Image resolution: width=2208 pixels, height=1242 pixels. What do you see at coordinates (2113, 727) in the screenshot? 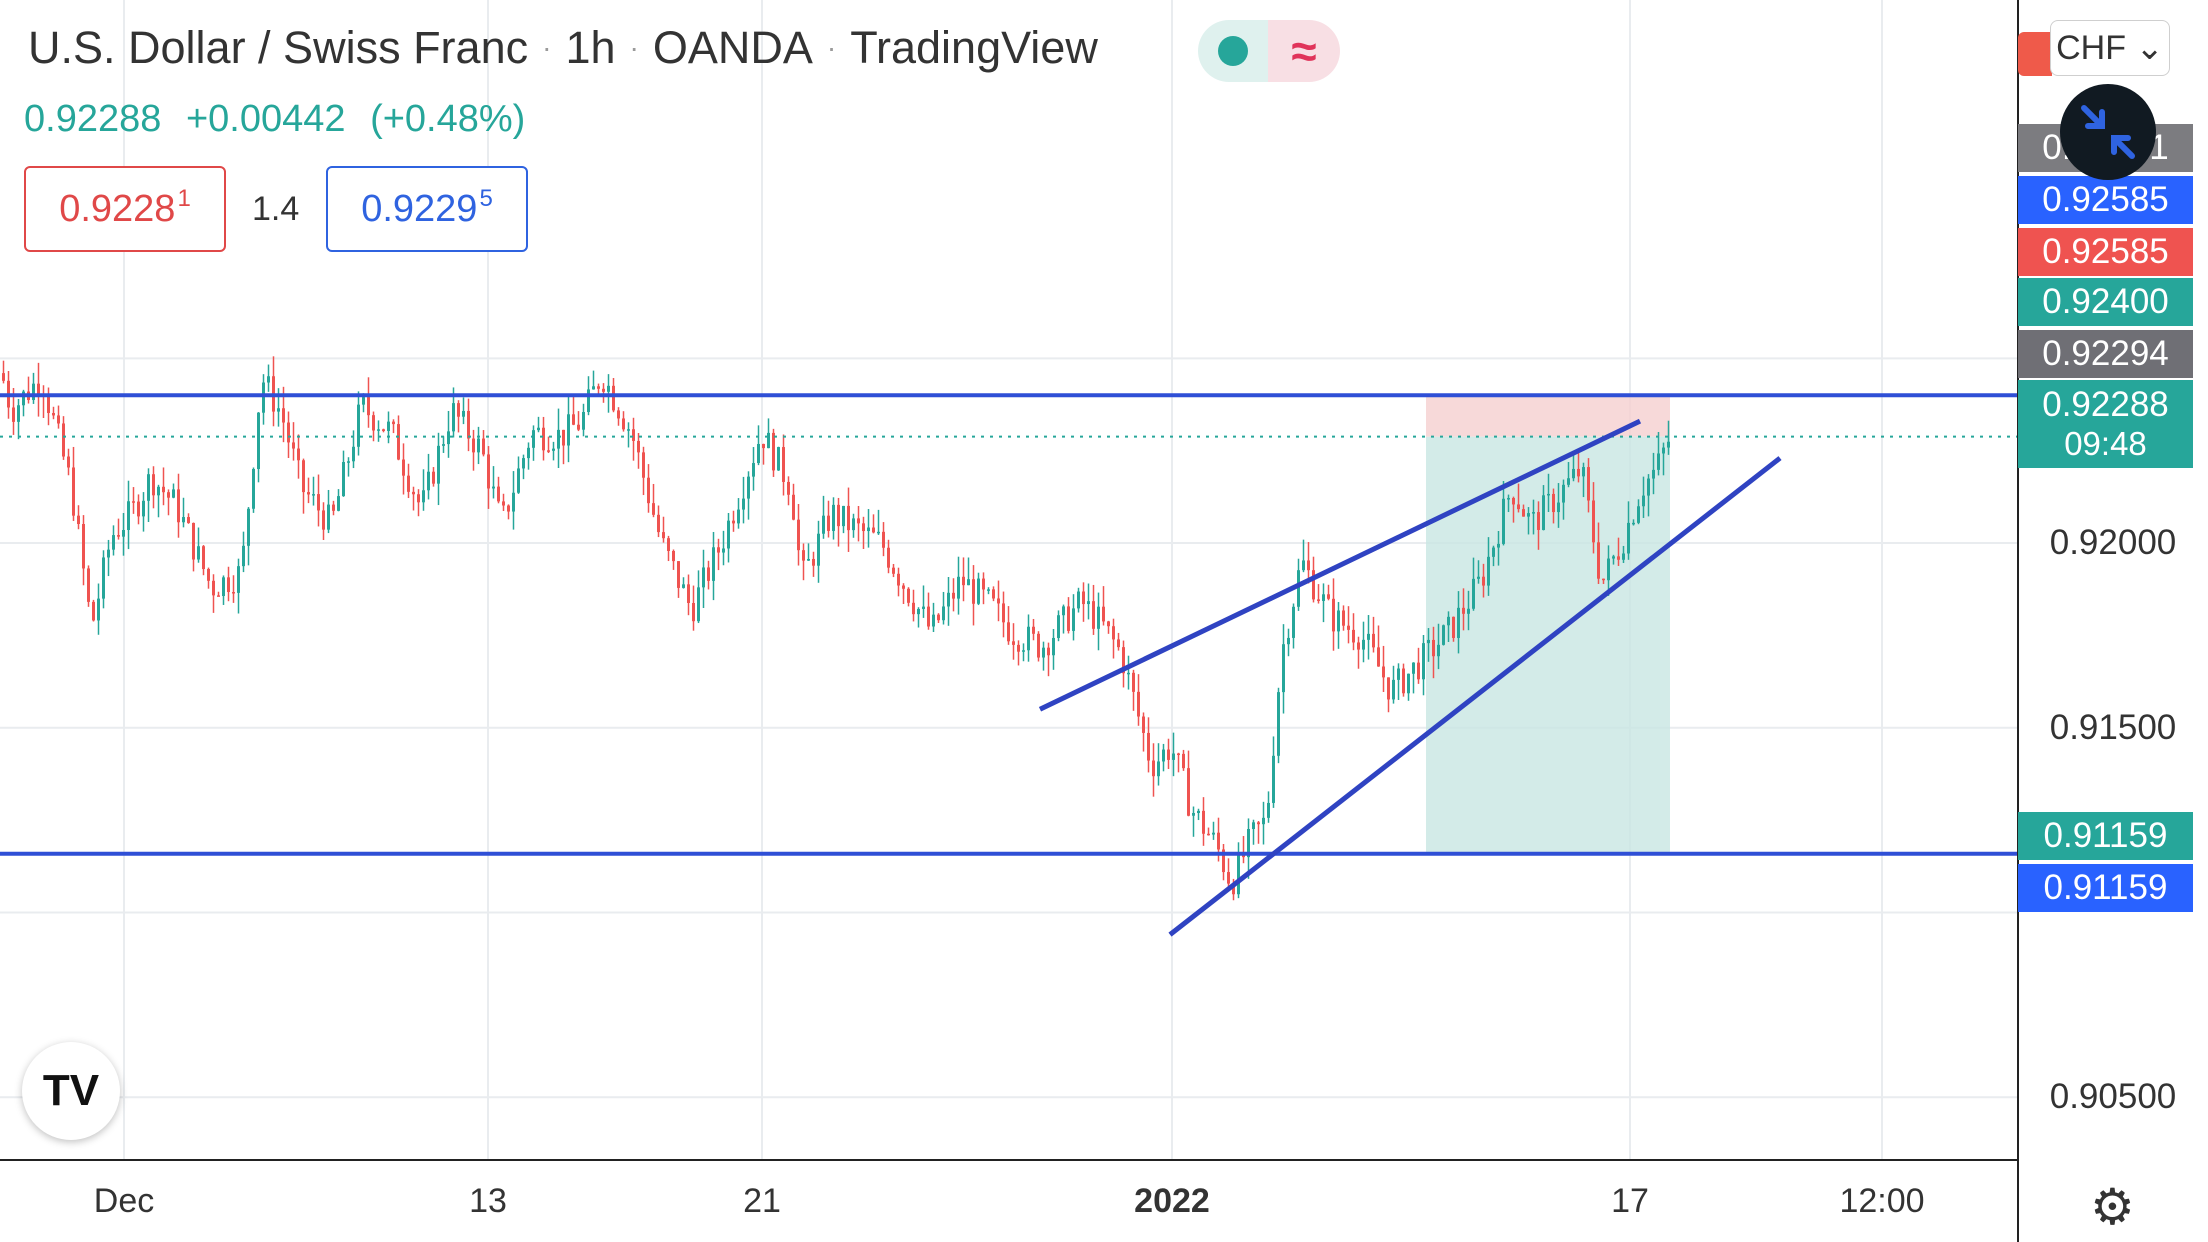
I see `price-axis-label: 0.91500` at bounding box center [2113, 727].